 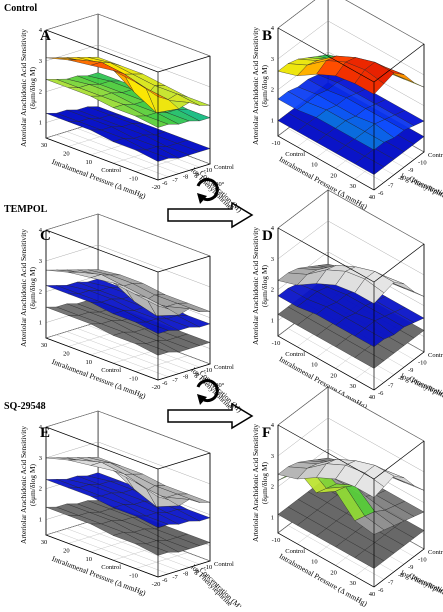 What do you see at coordinates (45, 36) in the screenshot?
I see `panel-letter: A` at bounding box center [45, 36].